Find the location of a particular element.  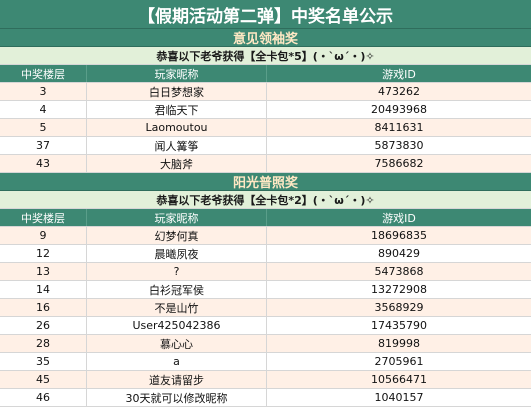

game-id-cell: 473262 is located at coordinates (399, 91).